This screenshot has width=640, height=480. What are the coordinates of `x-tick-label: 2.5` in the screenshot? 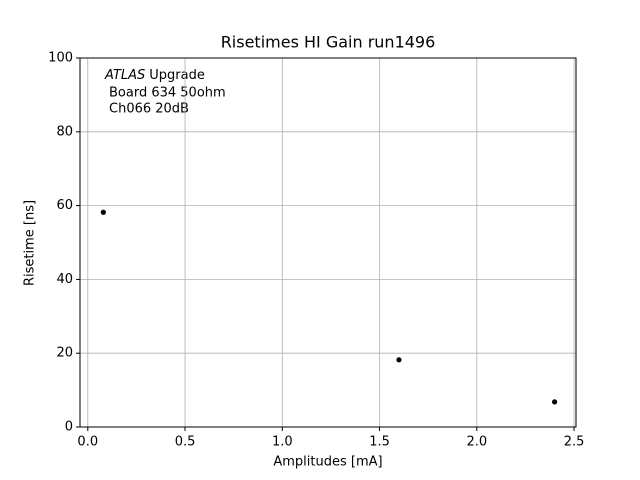 It's located at (574, 442).